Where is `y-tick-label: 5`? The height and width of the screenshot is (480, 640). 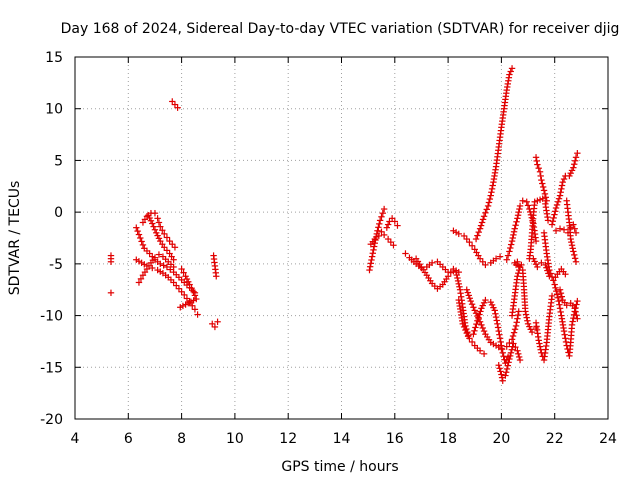 y-tick-label: 5 is located at coordinates (58, 161).